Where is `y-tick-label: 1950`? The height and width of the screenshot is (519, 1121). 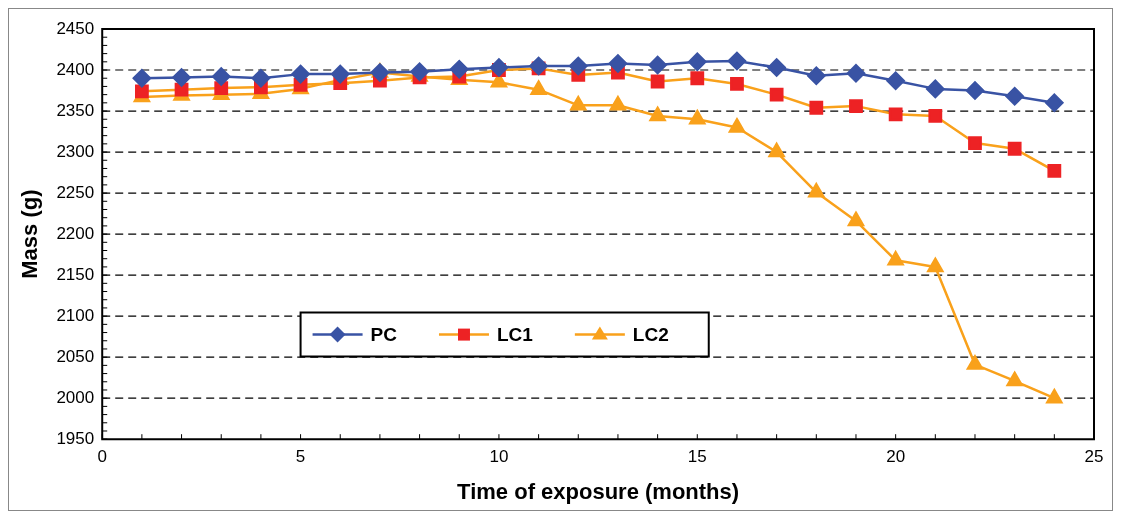
y-tick-label: 1950 is located at coordinates (75, 438).